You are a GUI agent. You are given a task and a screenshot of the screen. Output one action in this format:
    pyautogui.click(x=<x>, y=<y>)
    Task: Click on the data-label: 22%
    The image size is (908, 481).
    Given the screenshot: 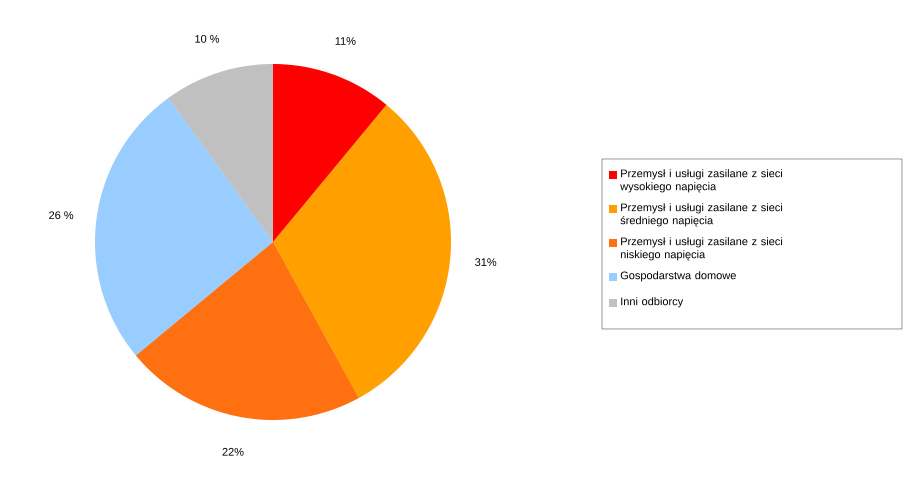 What is the action you would take?
    pyautogui.click(x=233, y=452)
    